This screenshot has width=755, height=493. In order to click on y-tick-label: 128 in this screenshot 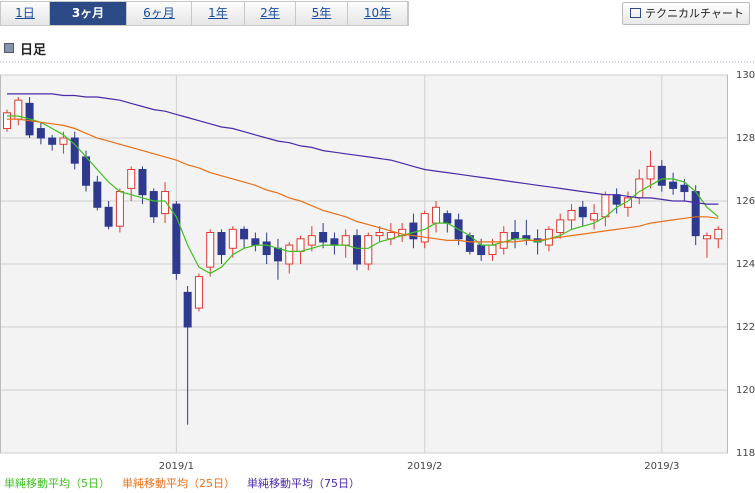, I will do `click(745, 138)`.